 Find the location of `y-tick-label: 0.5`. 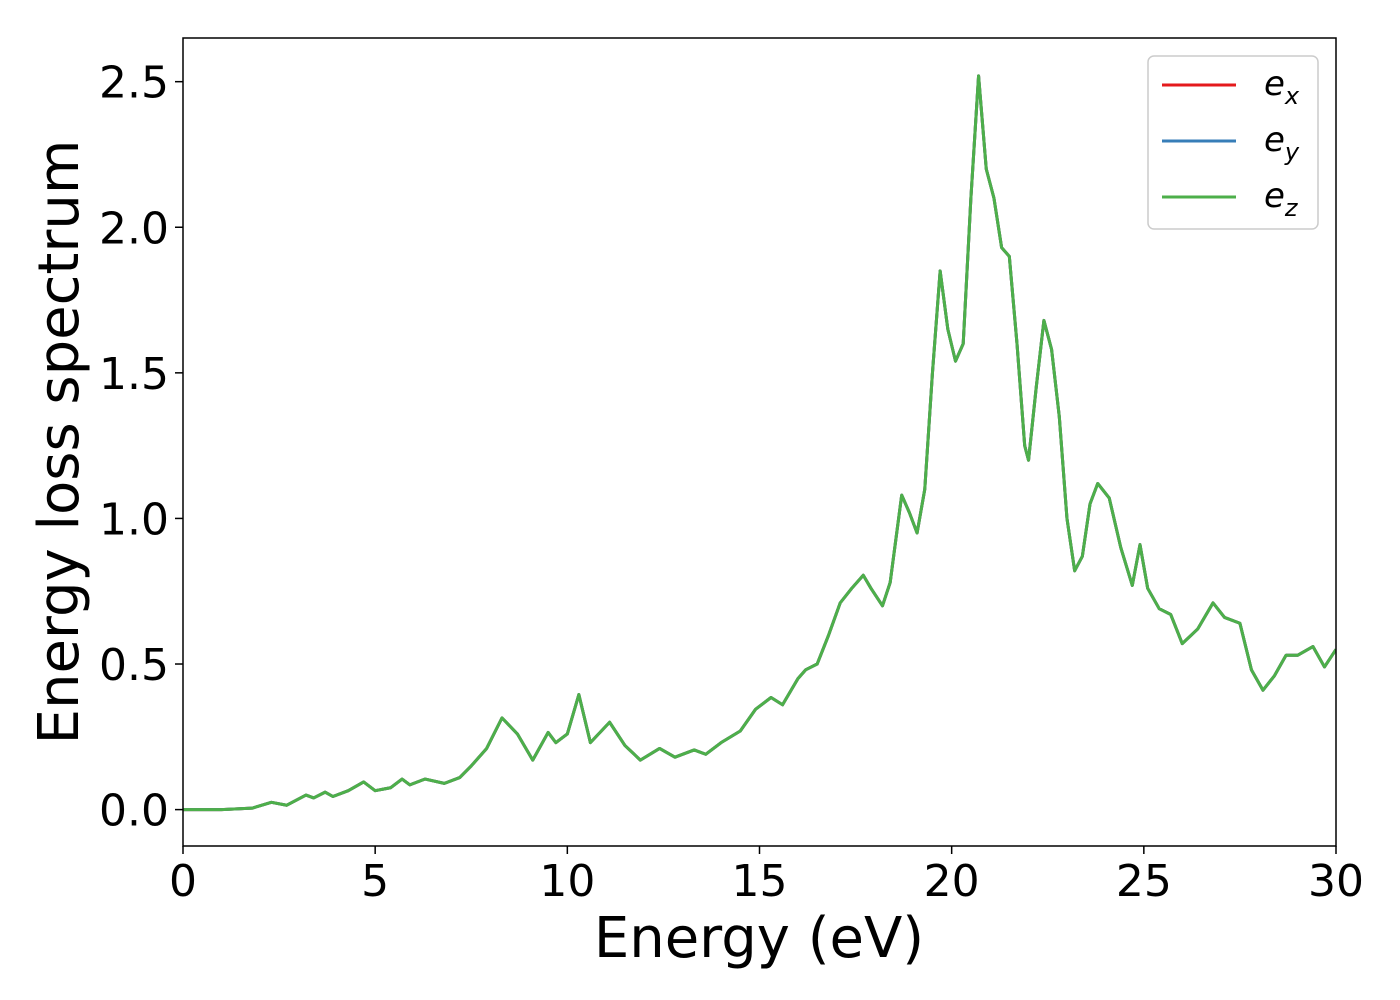

y-tick-label: 0.5 is located at coordinates (134, 665).